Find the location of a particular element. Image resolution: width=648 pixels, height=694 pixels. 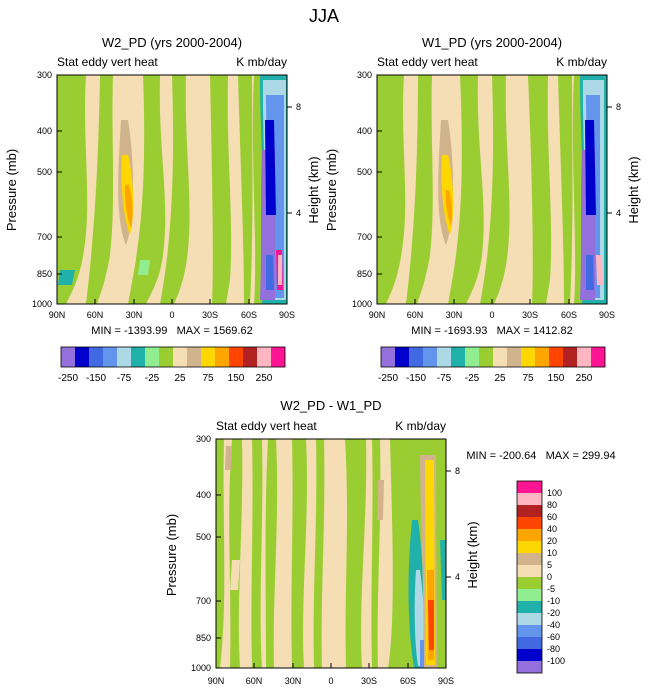

colorbar-label: 0 is located at coordinates (549, 577).